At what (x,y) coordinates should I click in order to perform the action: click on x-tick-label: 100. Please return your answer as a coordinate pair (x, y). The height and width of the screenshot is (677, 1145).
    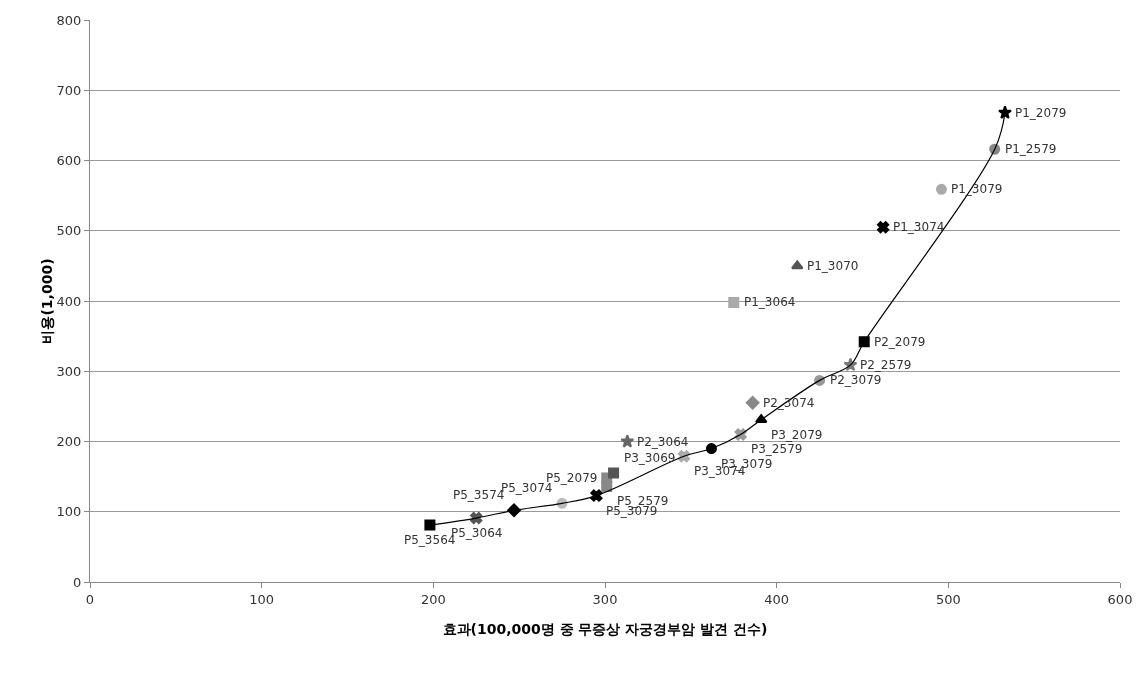
    Looking at the image, I should click on (262, 599).